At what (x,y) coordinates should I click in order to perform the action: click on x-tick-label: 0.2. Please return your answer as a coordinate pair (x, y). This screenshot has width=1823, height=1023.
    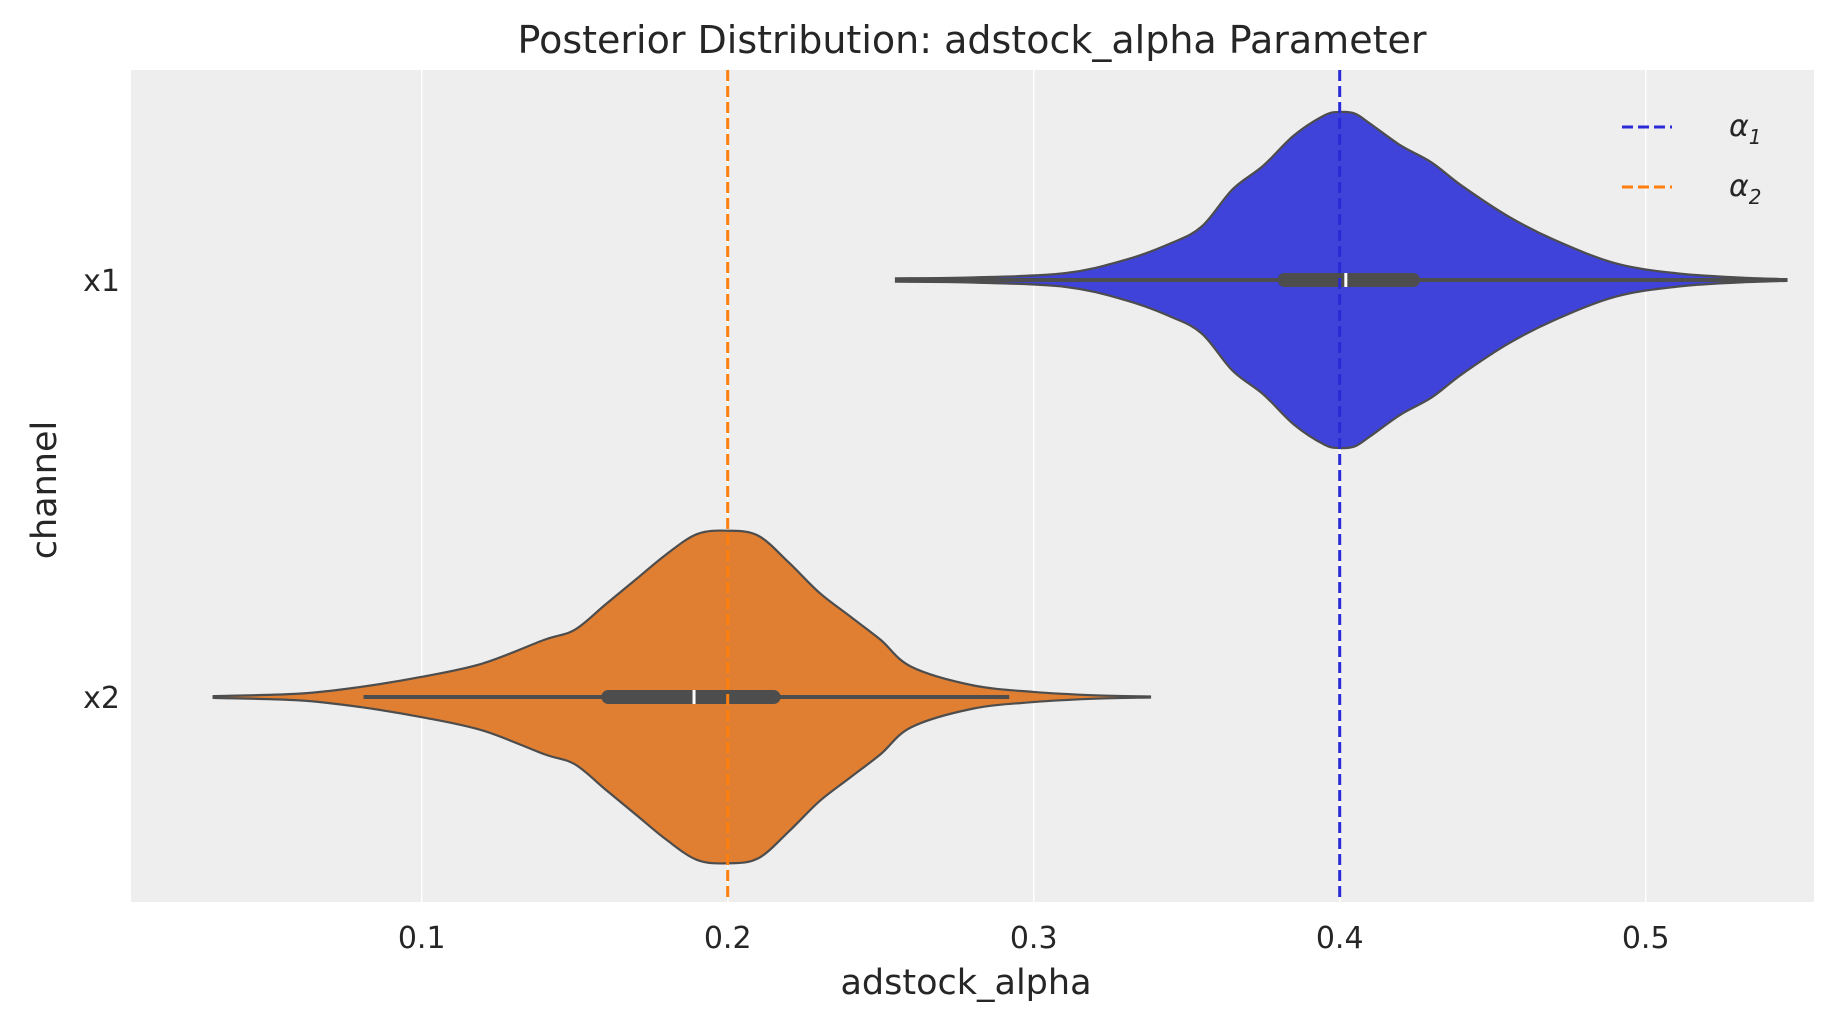
    Looking at the image, I should click on (728, 938).